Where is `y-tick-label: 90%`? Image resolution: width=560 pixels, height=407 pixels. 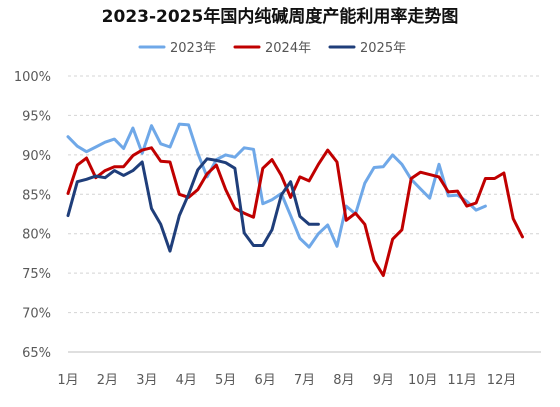 y-tick-label: 90% is located at coordinates (36, 156).